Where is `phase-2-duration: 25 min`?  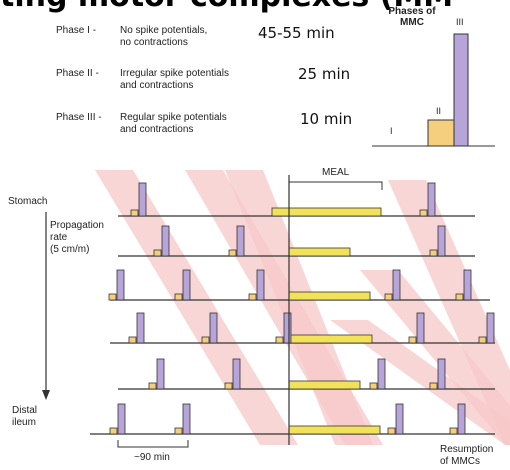 phase-2-duration: 25 min is located at coordinates (324, 74).